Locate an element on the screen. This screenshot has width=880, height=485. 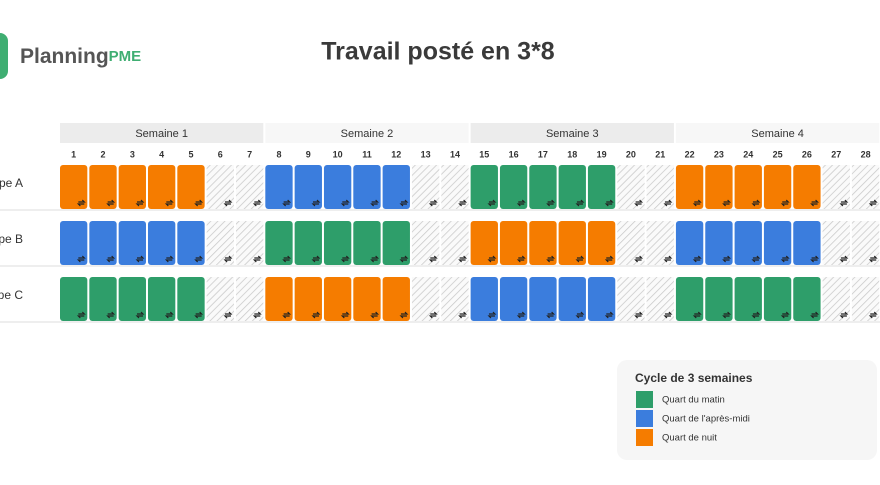
day-number: 18 is located at coordinates (572, 154).